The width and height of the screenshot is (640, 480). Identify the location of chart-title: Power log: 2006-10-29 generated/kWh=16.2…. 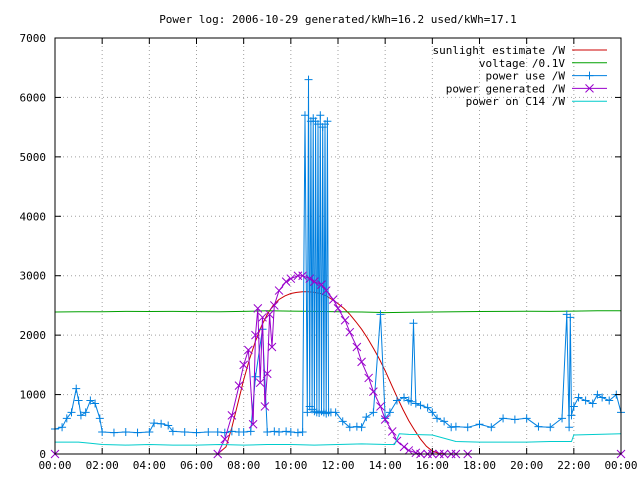
(338, 19).